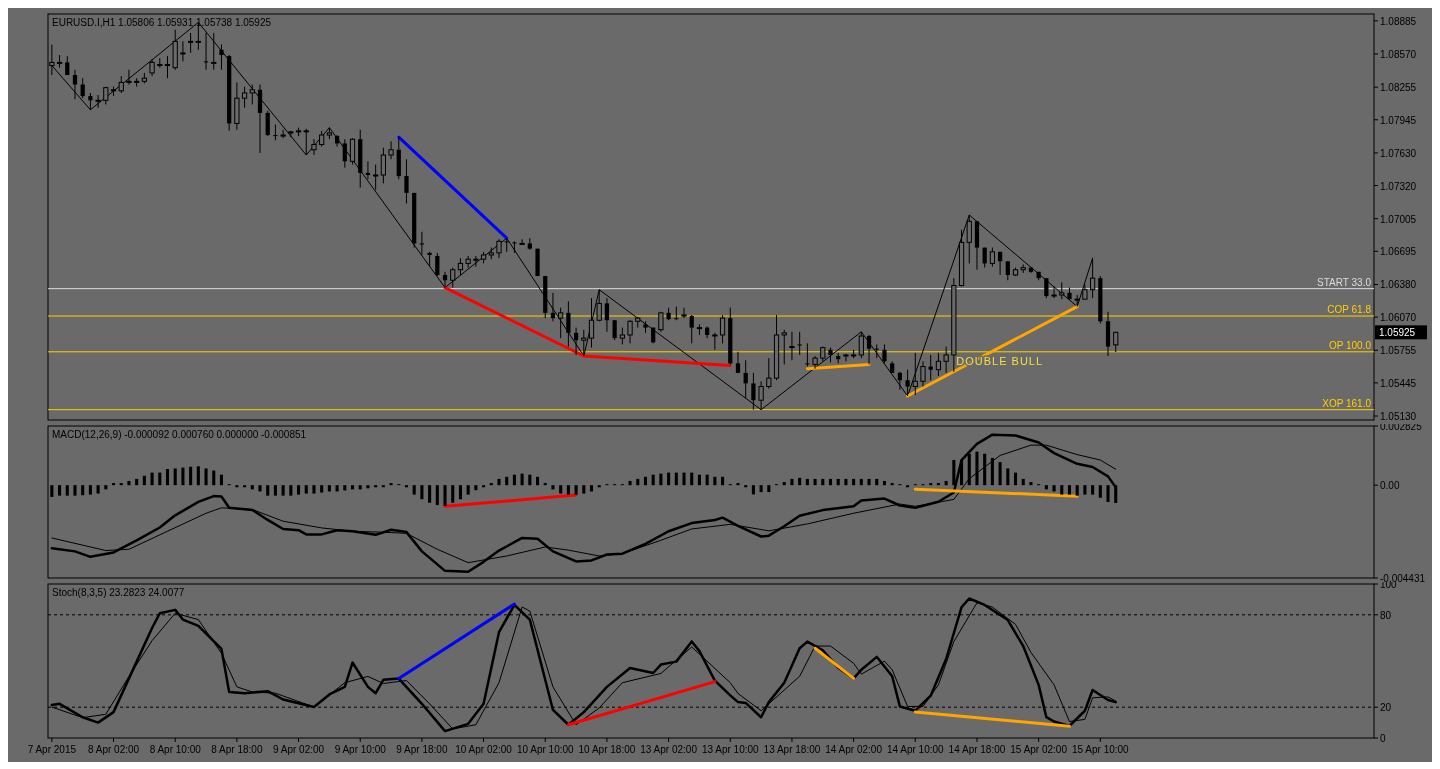  I want to click on y-tick-label: 80, so click(1386, 615).